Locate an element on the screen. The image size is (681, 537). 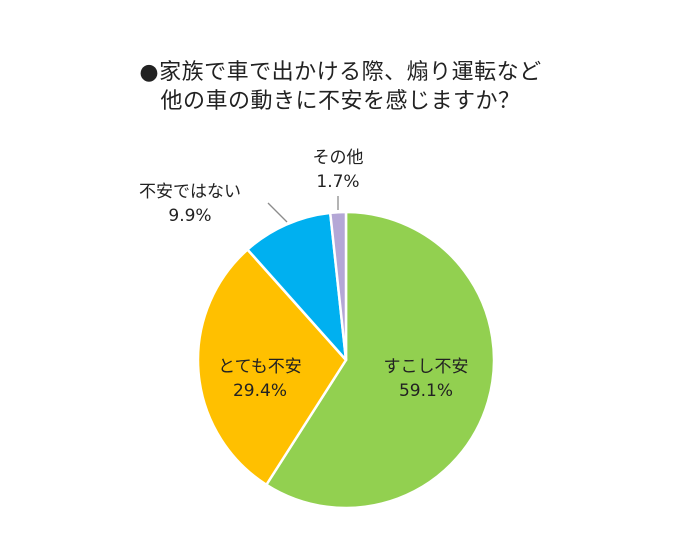
slice-label-4: その他 is located at coordinates (338, 158).